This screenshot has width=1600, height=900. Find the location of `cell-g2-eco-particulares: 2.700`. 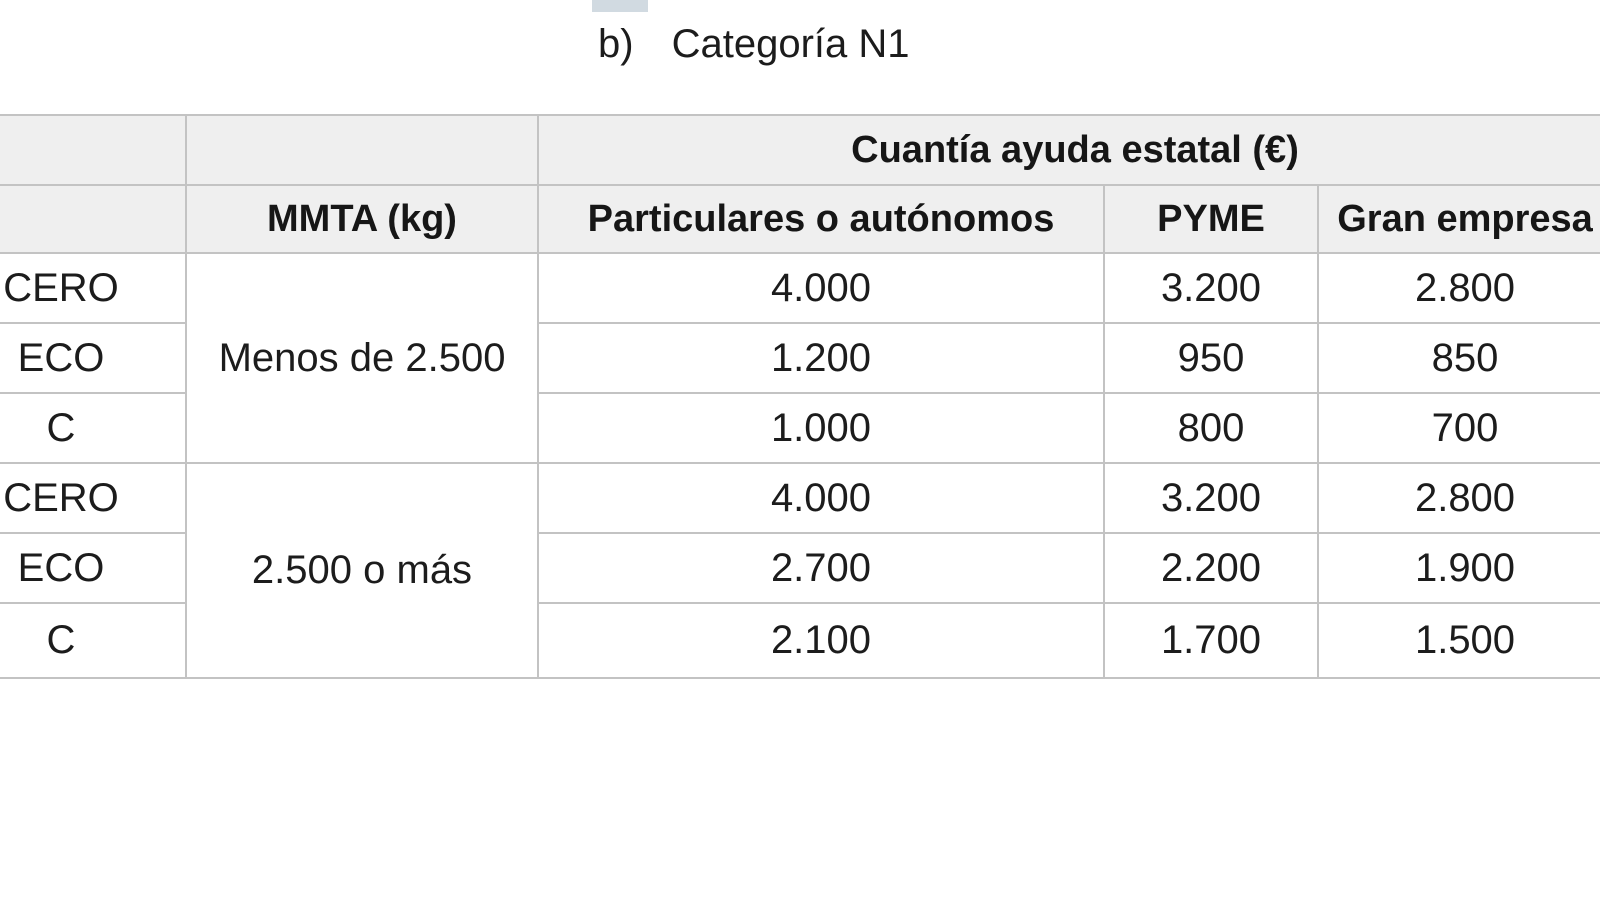

cell-g2-eco-particulares: 2.700 is located at coordinates (821, 568).